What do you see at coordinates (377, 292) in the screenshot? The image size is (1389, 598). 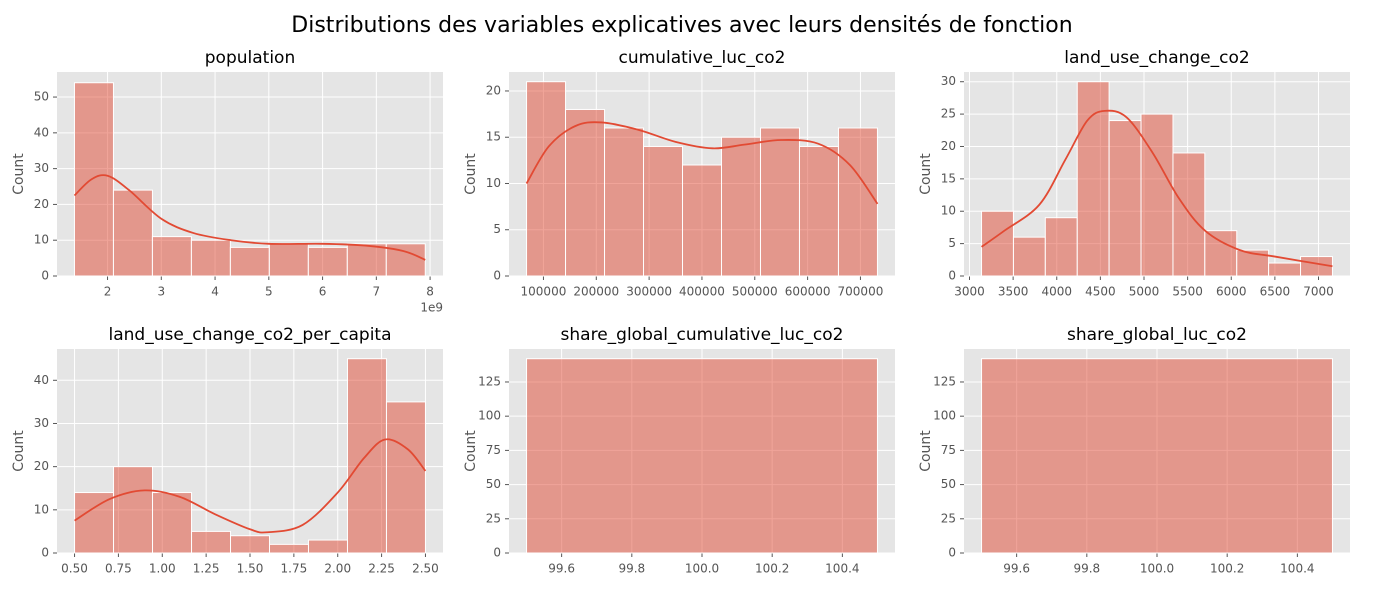 I see `x-tick-label: 7` at bounding box center [377, 292].